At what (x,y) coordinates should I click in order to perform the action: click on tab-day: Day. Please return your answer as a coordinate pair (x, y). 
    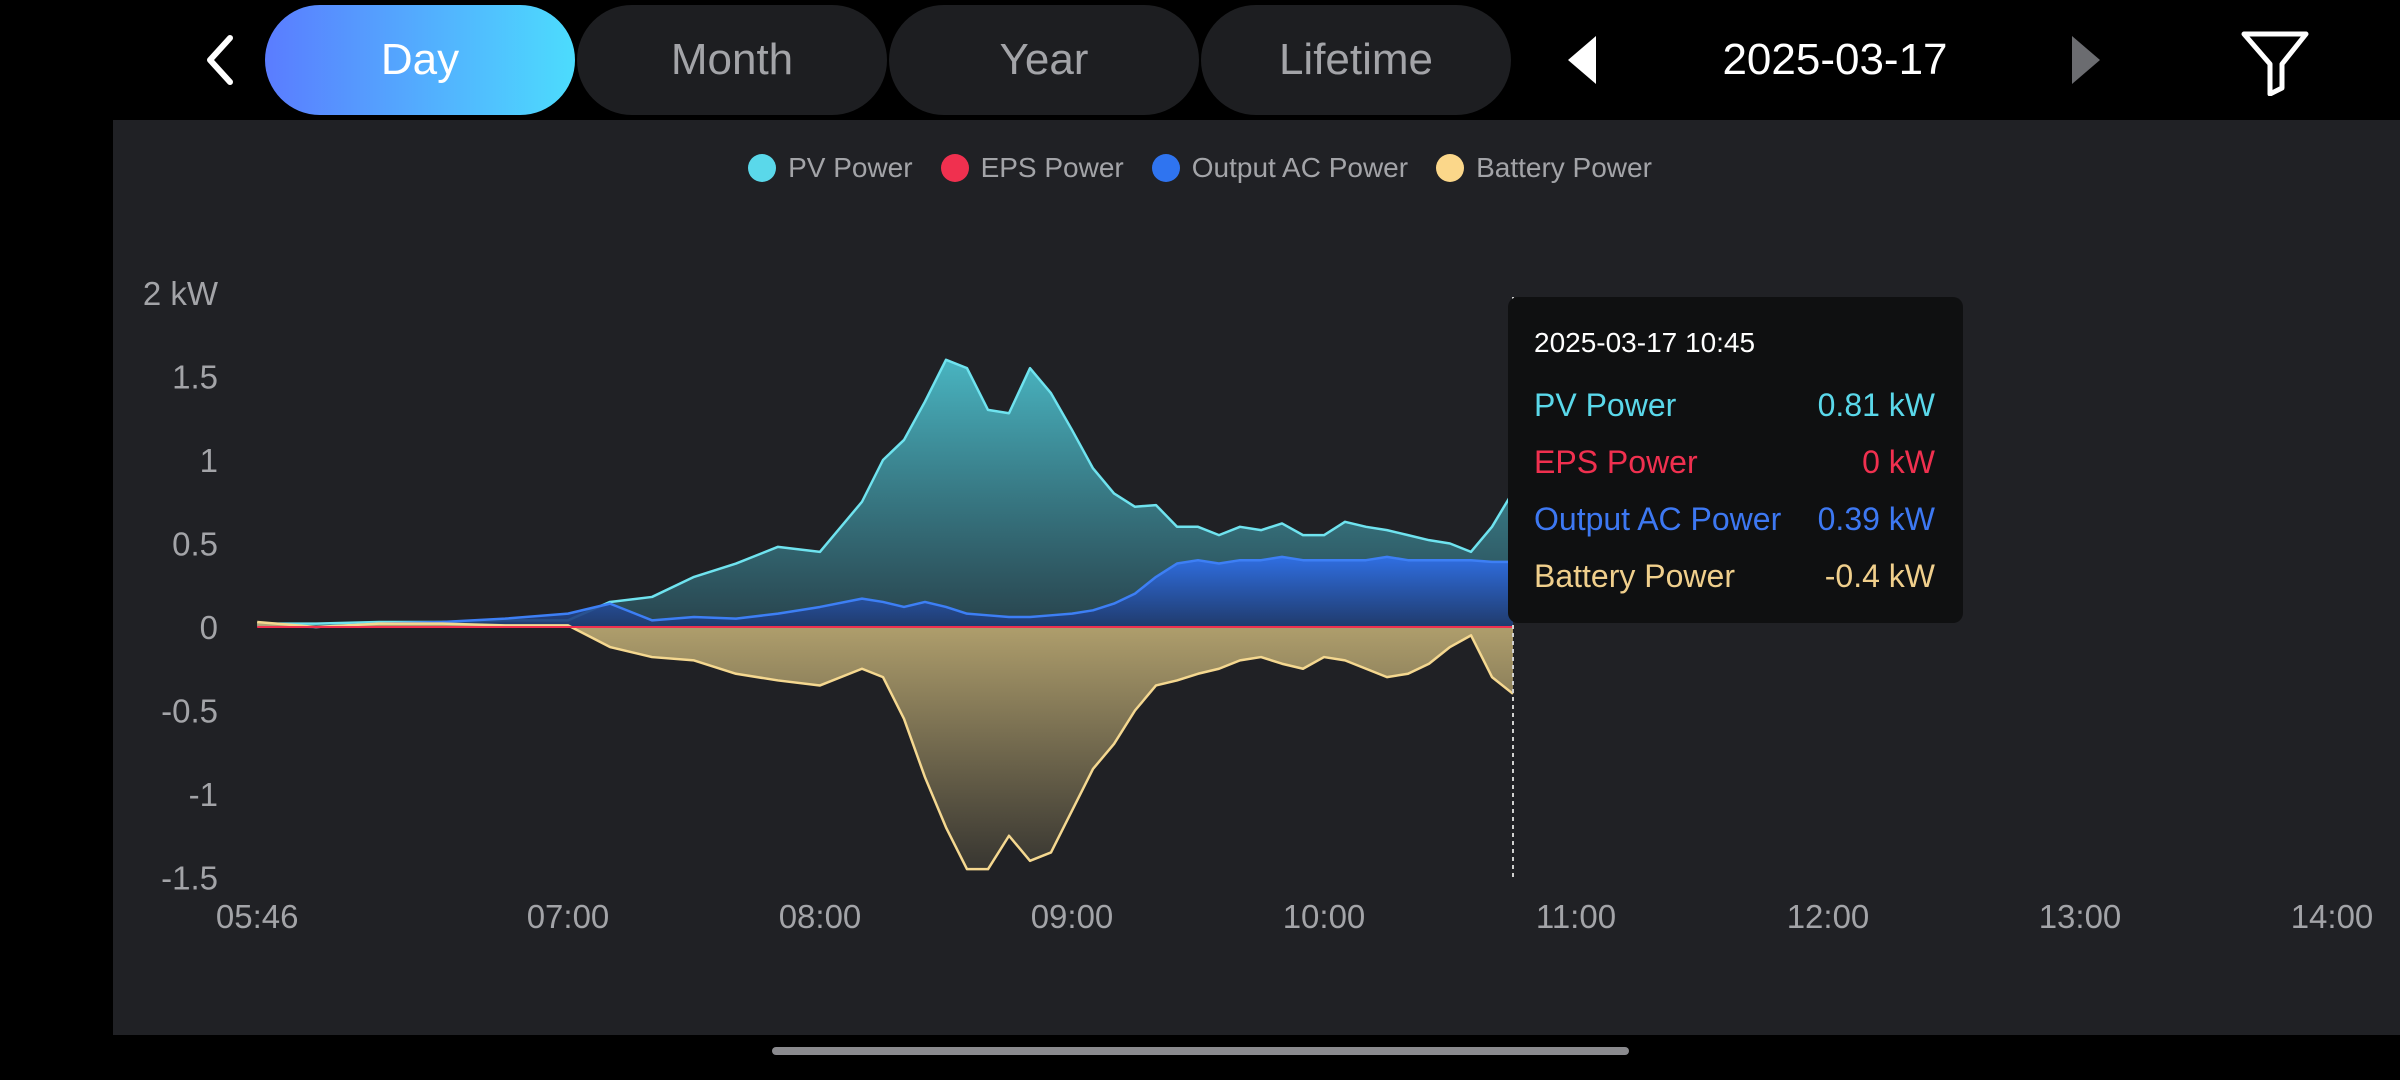
    Looking at the image, I should click on (420, 60).